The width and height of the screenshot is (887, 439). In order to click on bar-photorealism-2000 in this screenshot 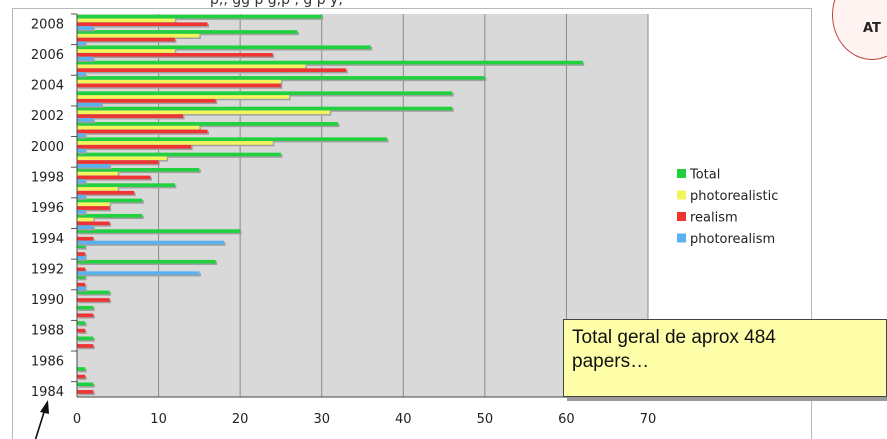, I will do `click(81, 150)`.